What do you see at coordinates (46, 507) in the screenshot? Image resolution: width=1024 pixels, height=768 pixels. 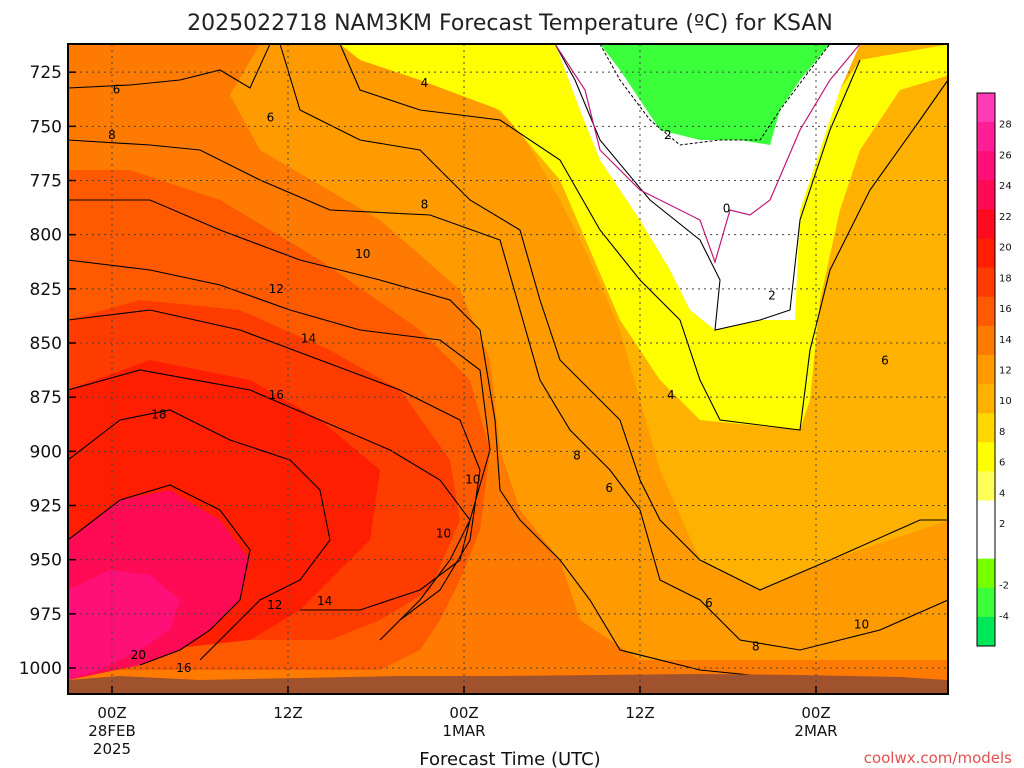 I see `y-tick-label: 925` at bounding box center [46, 507].